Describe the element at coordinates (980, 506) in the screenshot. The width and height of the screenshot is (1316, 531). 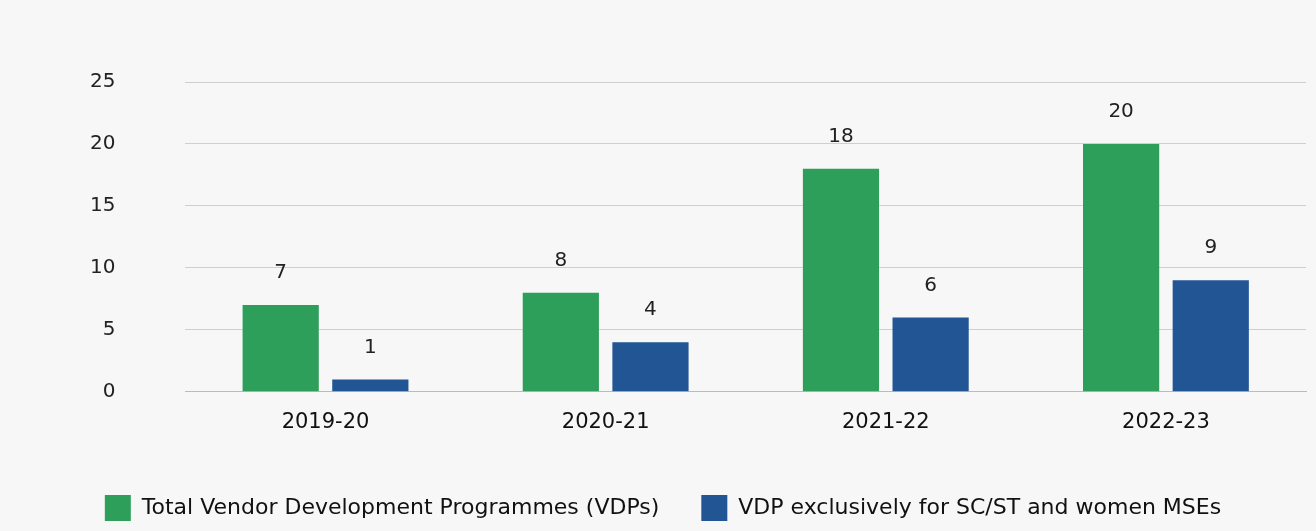
I see `legend-label: VDP exclusively for SC/ST and women MSEs` at that location.